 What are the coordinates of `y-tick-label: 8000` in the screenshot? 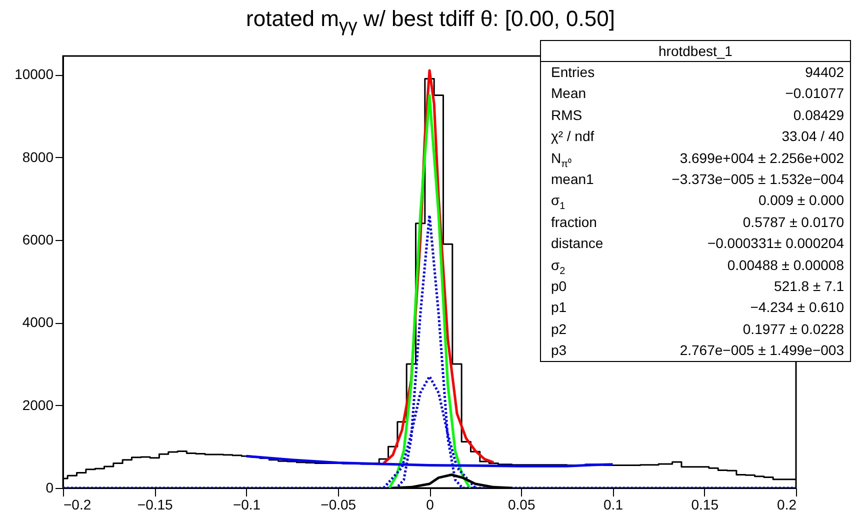 It's located at (38, 156).